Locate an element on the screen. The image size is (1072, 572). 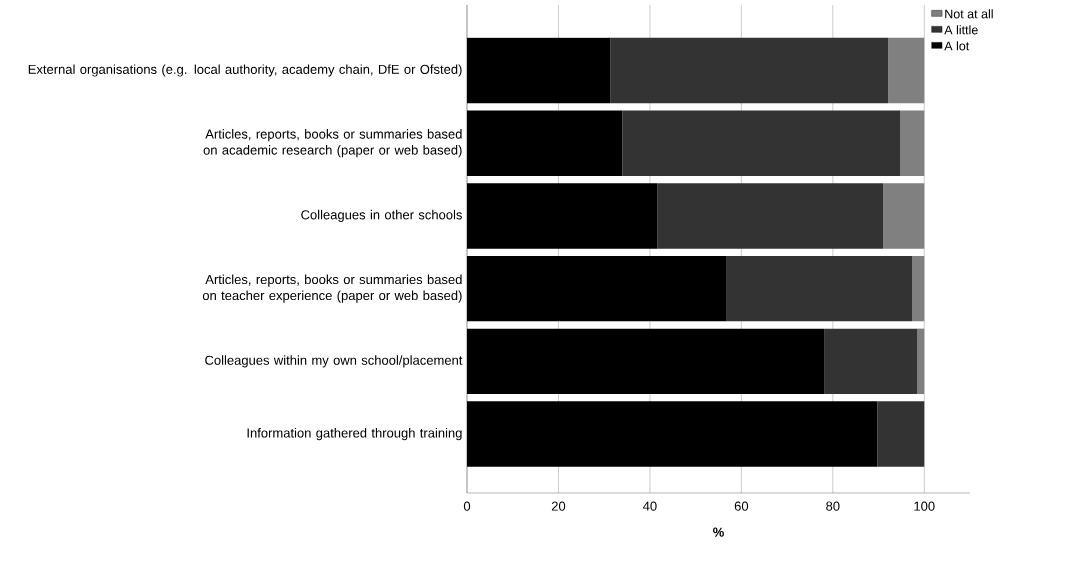
x-tick-label: 100 is located at coordinates (924, 506).